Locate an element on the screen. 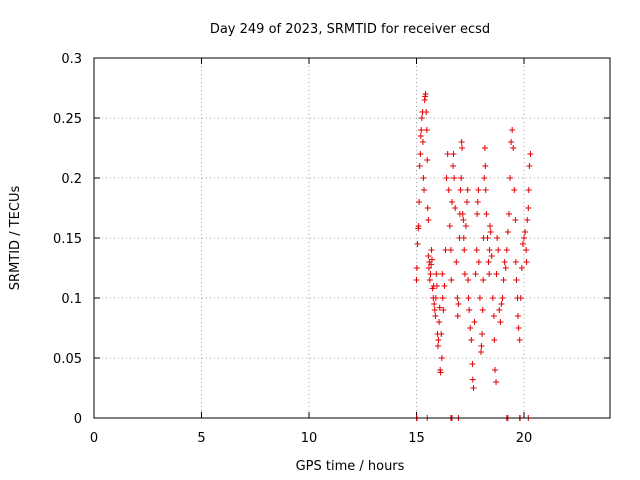 Image resolution: width=640 pixels, height=480 pixels. x-tick-label: 20 is located at coordinates (524, 438).